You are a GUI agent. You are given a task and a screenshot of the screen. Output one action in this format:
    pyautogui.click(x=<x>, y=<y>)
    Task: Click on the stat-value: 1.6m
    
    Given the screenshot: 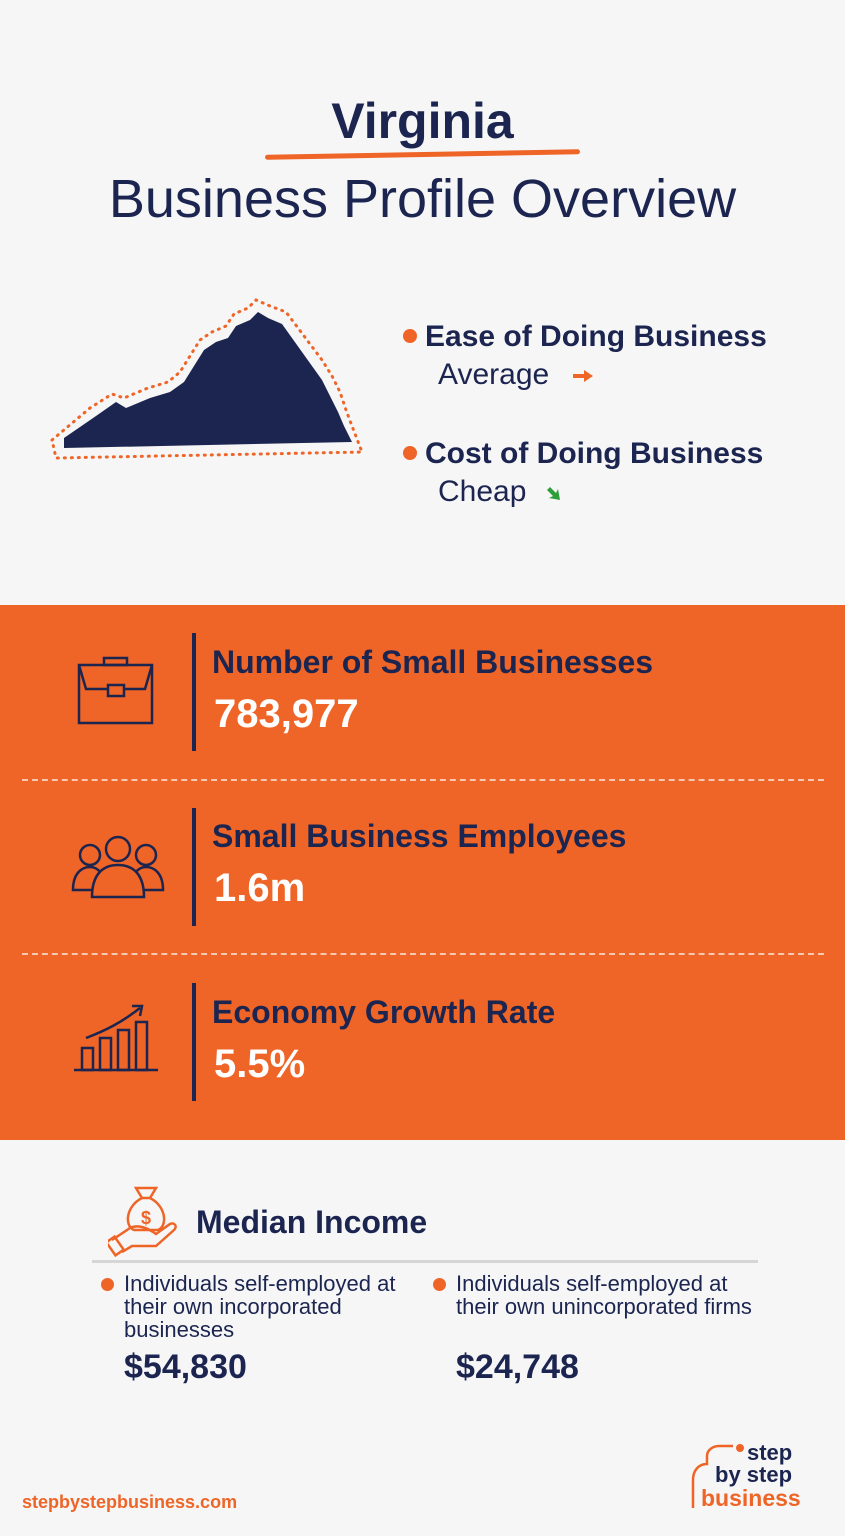 What is the action you would take?
    pyautogui.click(x=260, y=888)
    